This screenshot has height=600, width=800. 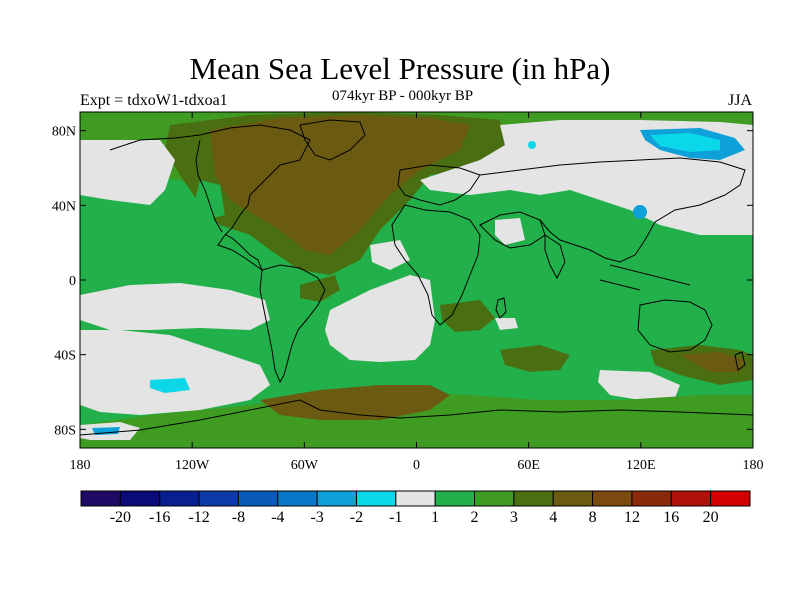 I want to click on colorbar-label: -1, so click(x=395, y=517).